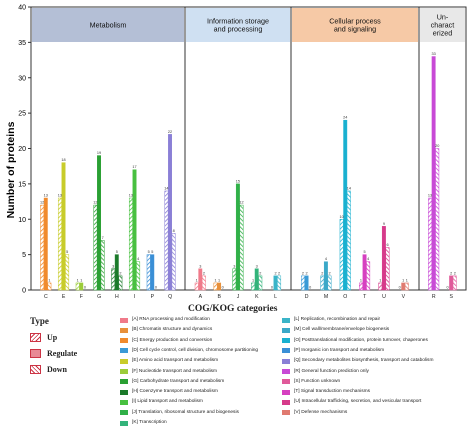 This screenshot has height=440, width=474. What do you see at coordinates (22, 149) in the screenshot?
I see `y-tick-label: 20` at bounding box center [22, 149].